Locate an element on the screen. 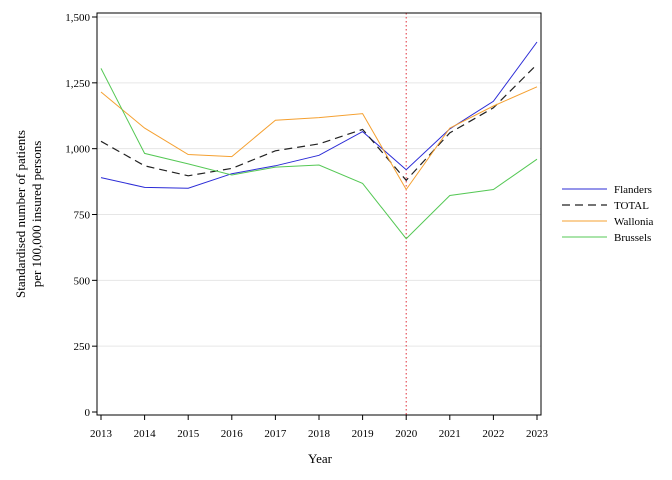 Image resolution: width=672 pixels, height=480 pixels. y-tick-label-1: 250 is located at coordinates (82, 347).